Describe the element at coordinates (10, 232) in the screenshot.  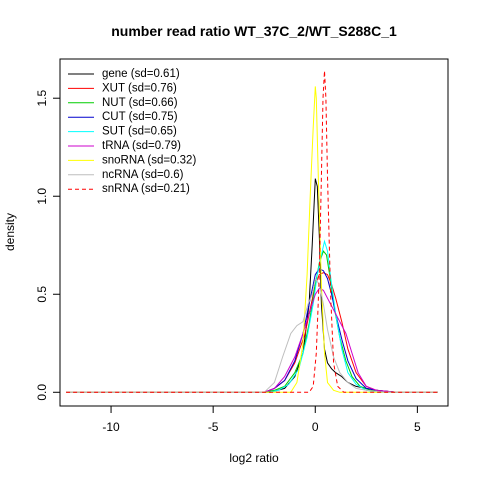
I see `y-axis-label: density` at that location.